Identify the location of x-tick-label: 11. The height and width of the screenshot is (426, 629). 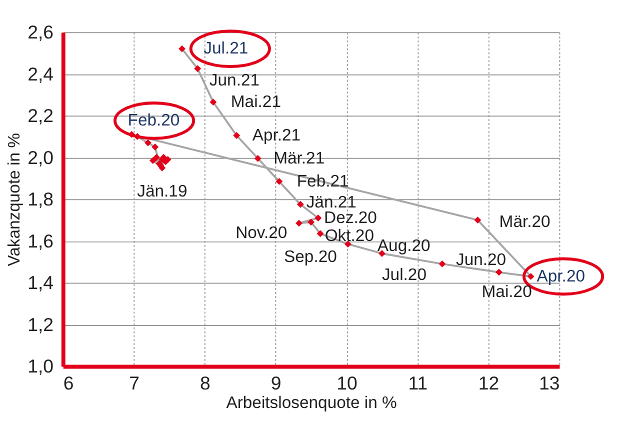
(418, 383).